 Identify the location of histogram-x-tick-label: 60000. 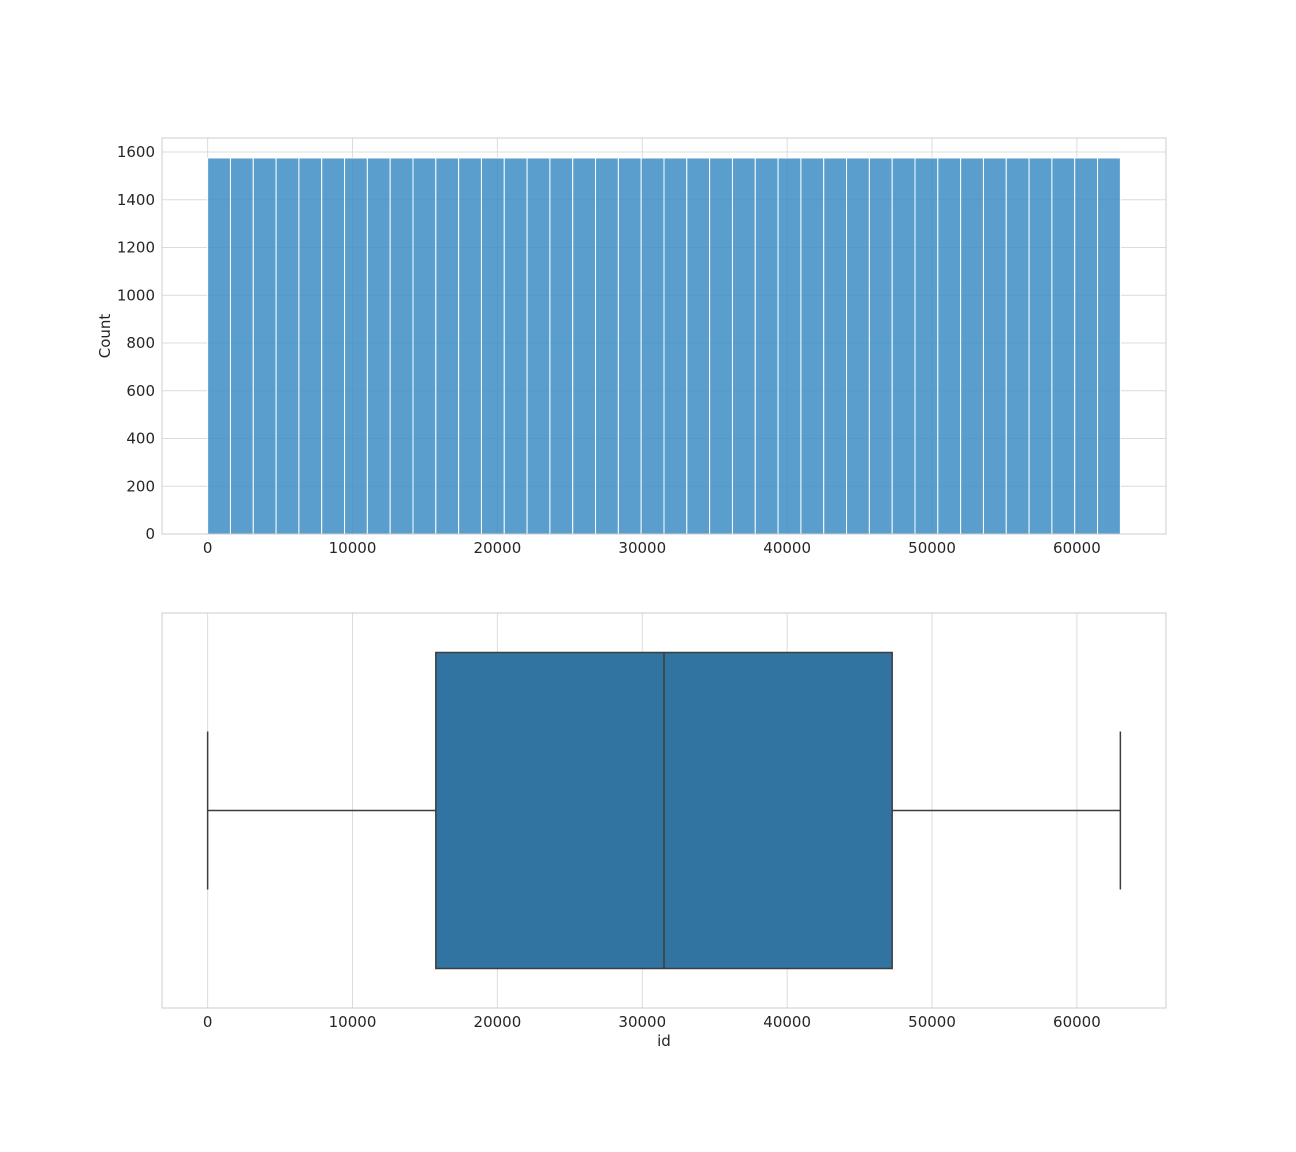
(1077, 548).